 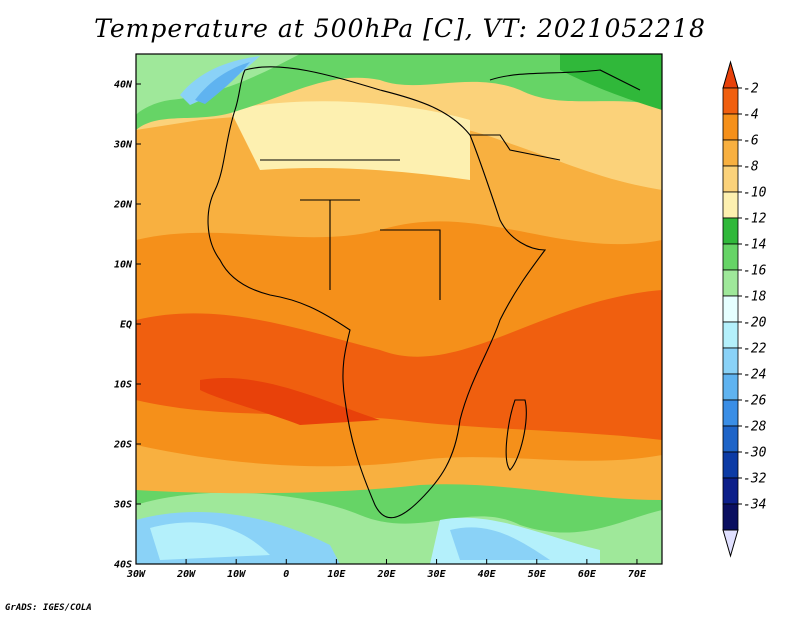 I want to click on lon-tick-label: 20W, so click(x=186, y=574).